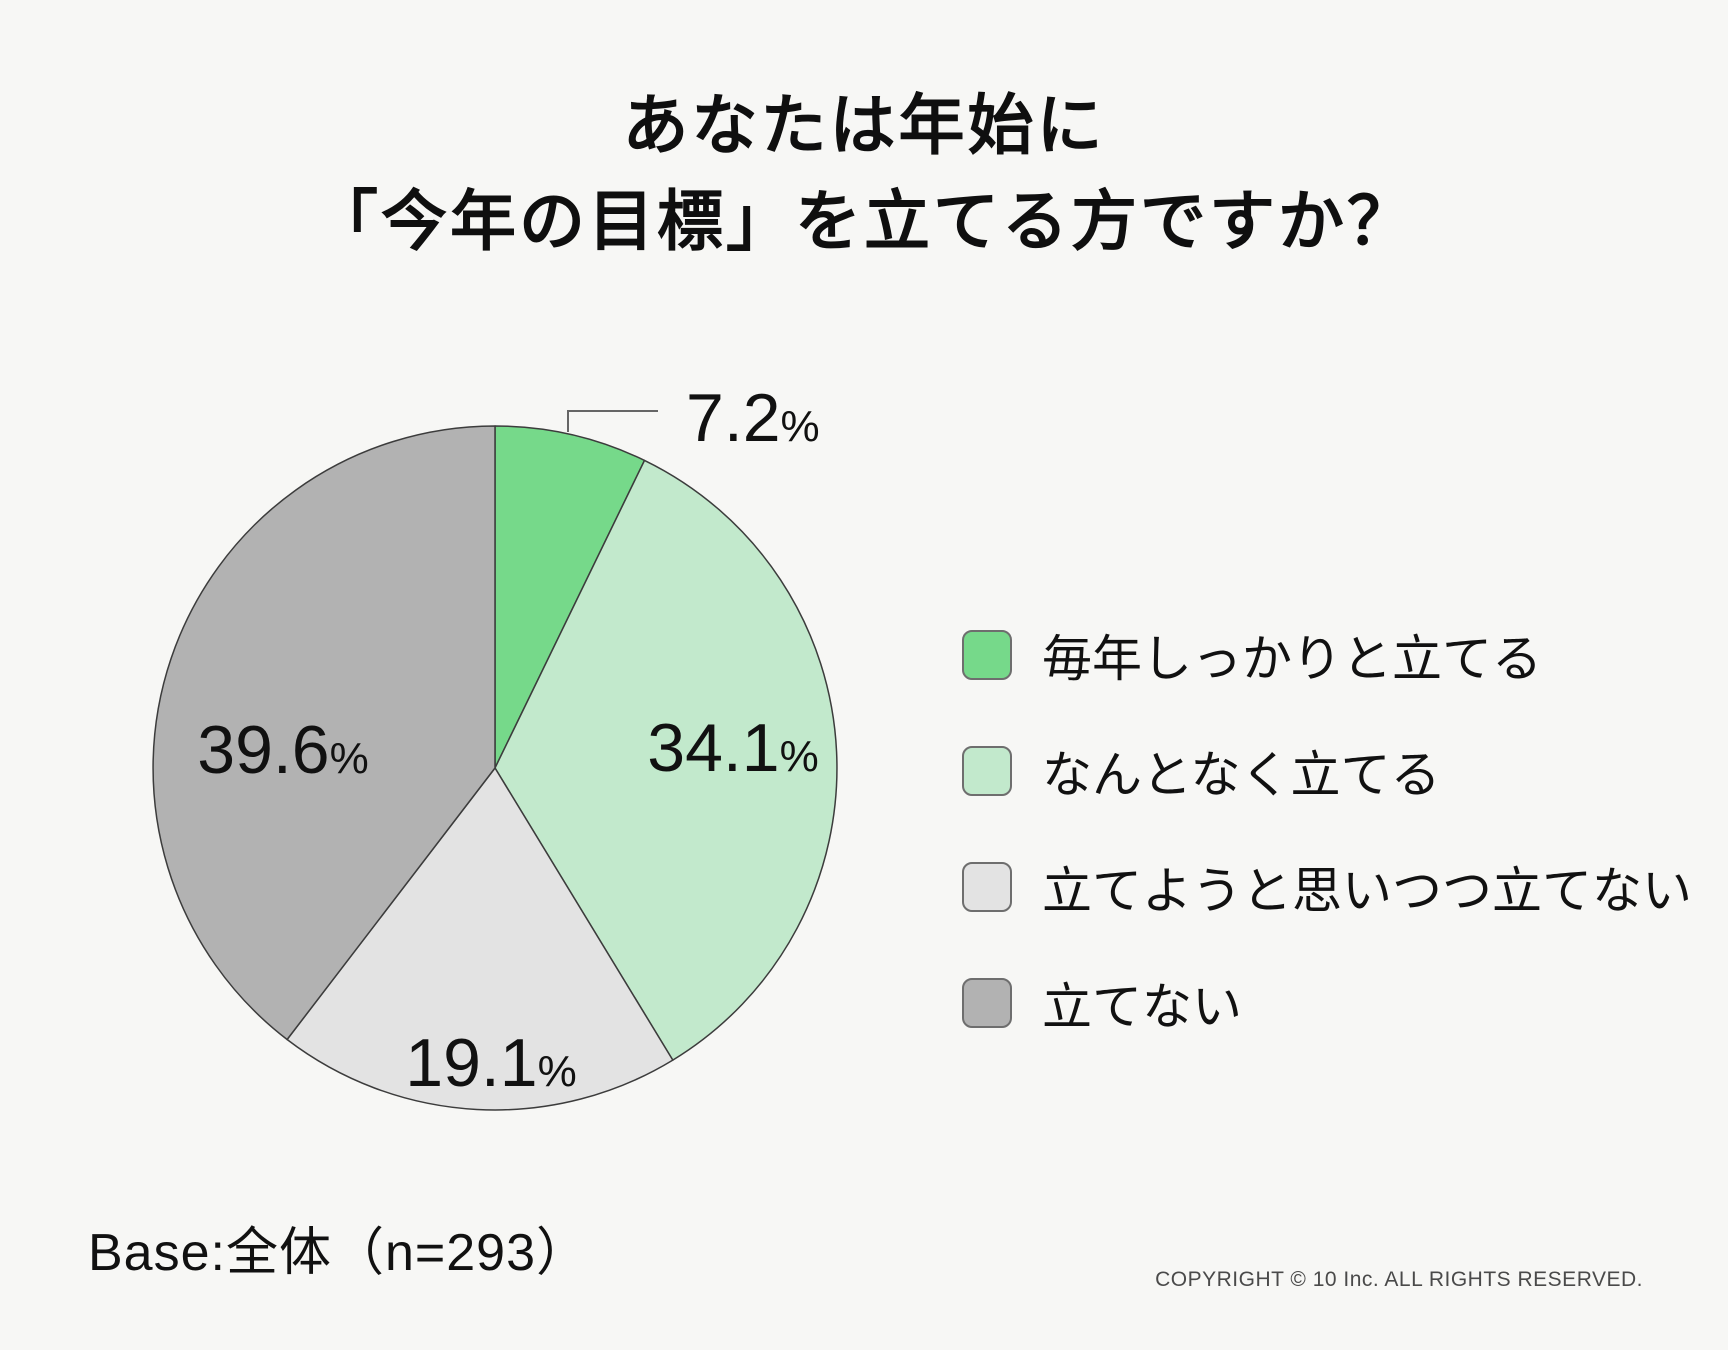 The height and width of the screenshot is (1350, 1728). Describe the element at coordinates (1327, 1003) in the screenshot. I see `legend-item-dont-set: 立てない` at that location.